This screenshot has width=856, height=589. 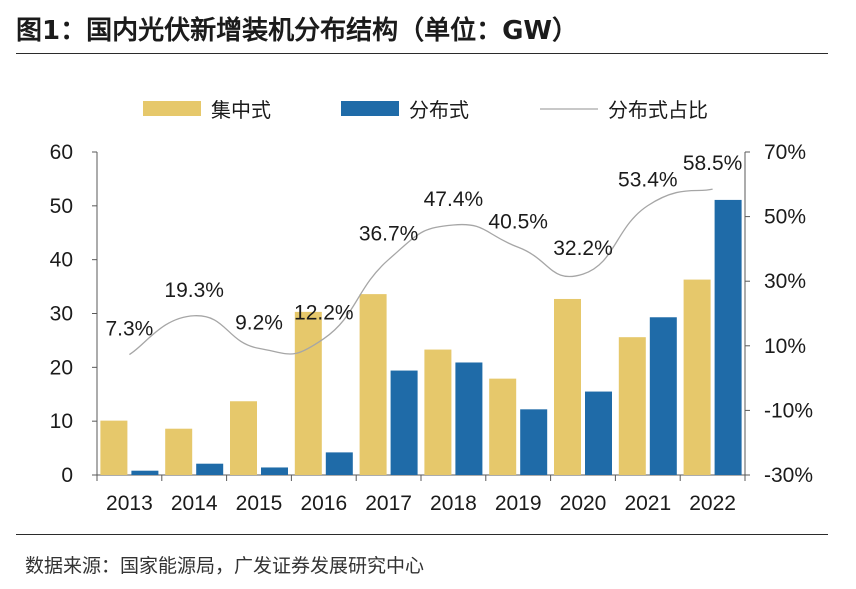 I want to click on legend-centralized: 集中式, so click(x=207, y=110).